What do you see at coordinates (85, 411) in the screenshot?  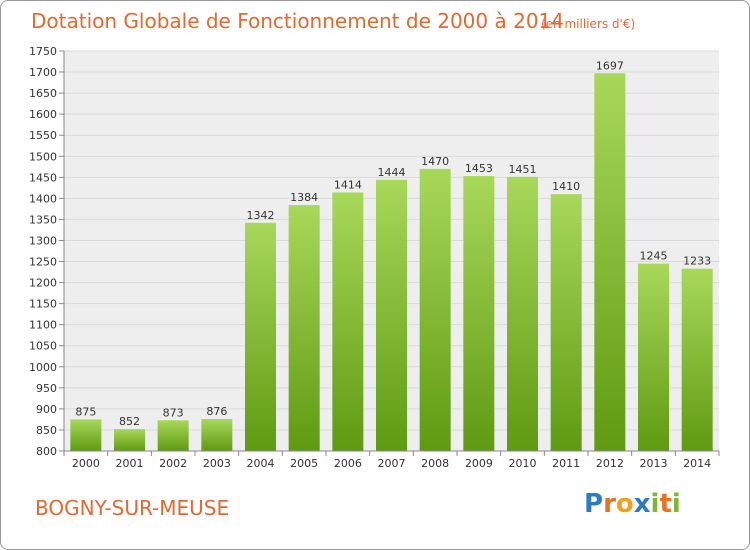 I see `data-label-2000: 875` at bounding box center [85, 411].